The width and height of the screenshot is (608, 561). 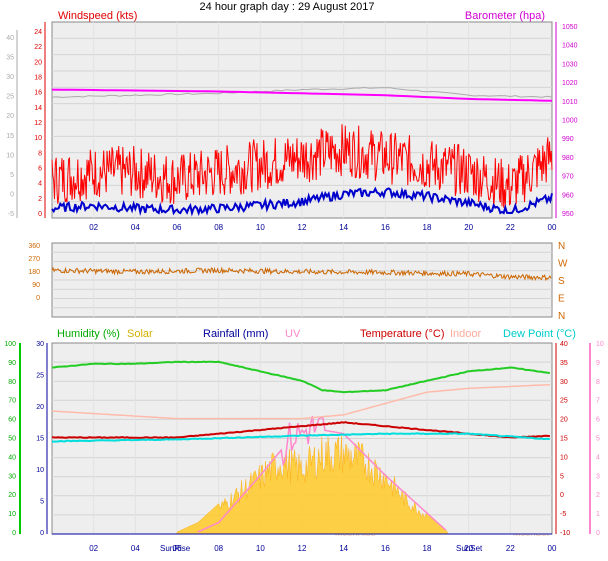 What do you see at coordinates (598, 514) in the screenshot?
I see `uv-tick: 1` at bounding box center [598, 514].